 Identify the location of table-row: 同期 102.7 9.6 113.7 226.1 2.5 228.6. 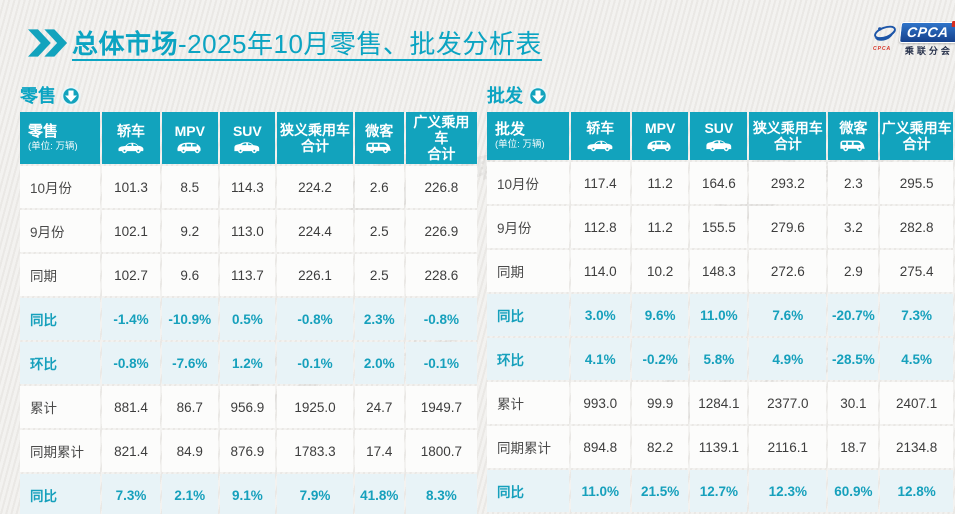
(248, 275).